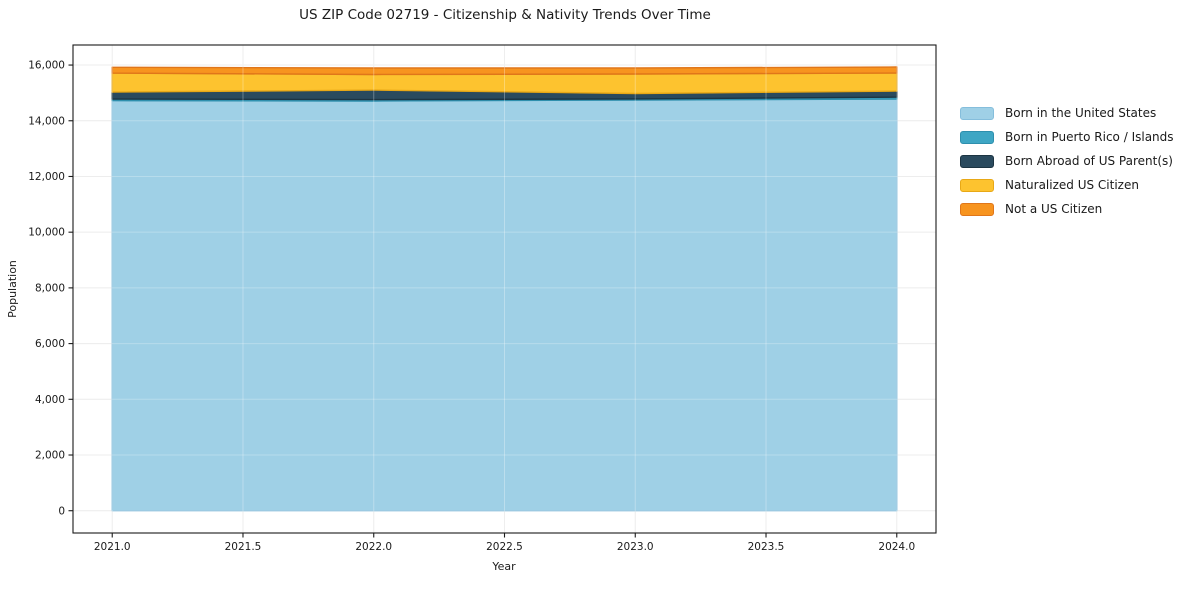  I want to click on y-tick-label: 10,000, so click(46, 233).